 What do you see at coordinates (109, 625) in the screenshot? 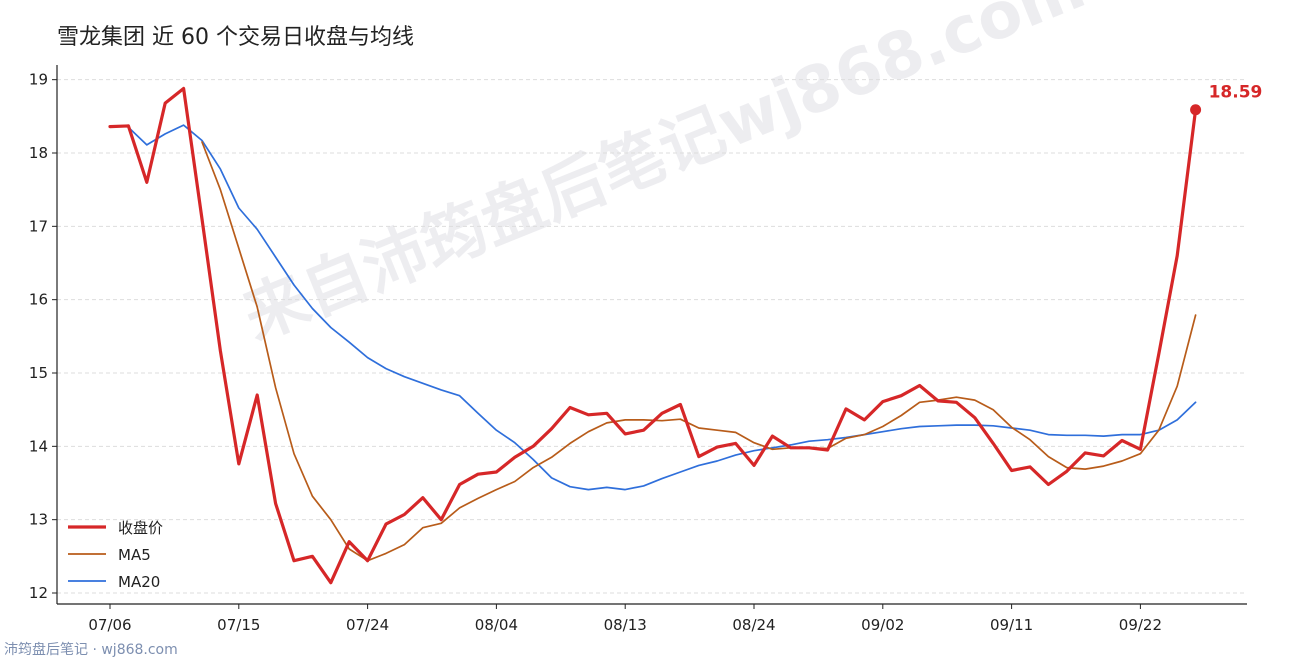
I see `x-tick-label: 07/06` at bounding box center [109, 625].